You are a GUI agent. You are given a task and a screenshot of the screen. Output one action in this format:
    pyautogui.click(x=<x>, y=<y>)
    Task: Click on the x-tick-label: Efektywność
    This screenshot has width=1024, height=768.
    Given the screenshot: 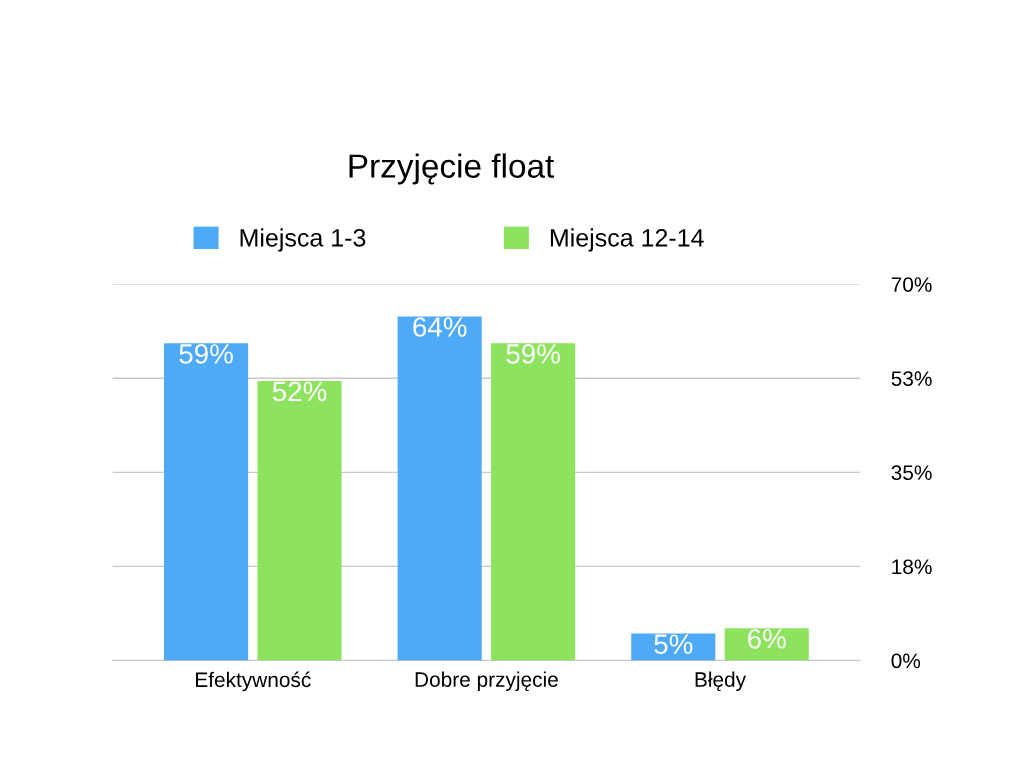 What is the action you would take?
    pyautogui.click(x=253, y=681)
    